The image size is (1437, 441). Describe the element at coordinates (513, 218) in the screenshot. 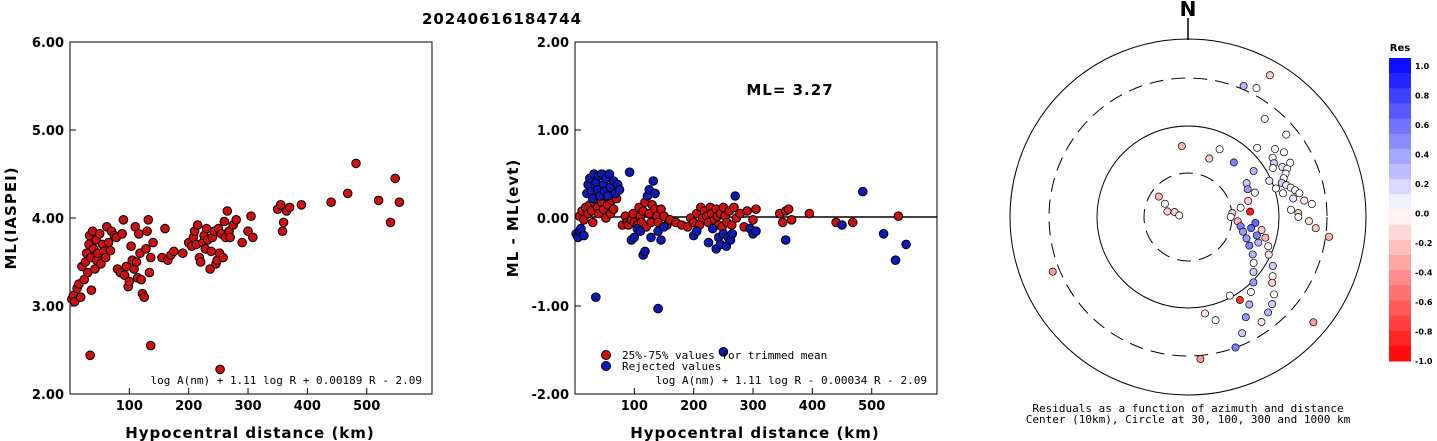

I see `y-axis-label: ML - ML(evt)` at that location.